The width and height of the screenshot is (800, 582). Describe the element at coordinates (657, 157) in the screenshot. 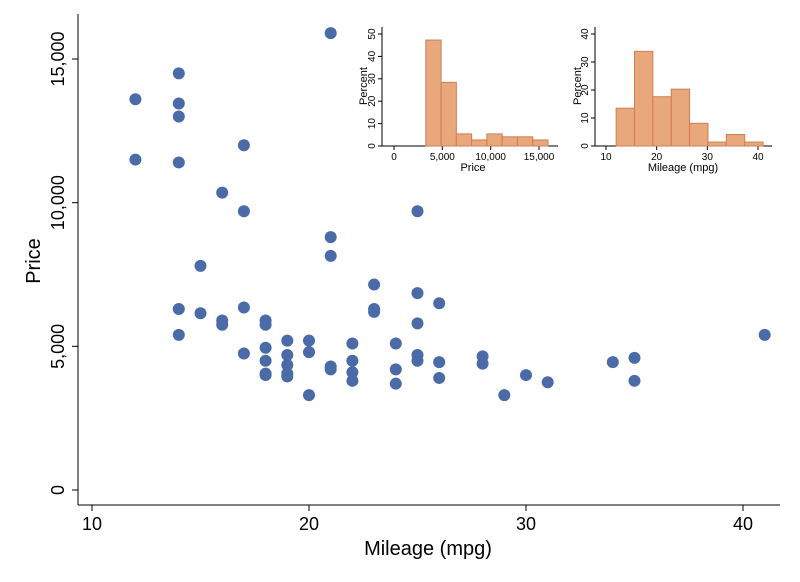

I see `mileage-histogram-x-tick-label: 20` at that location.